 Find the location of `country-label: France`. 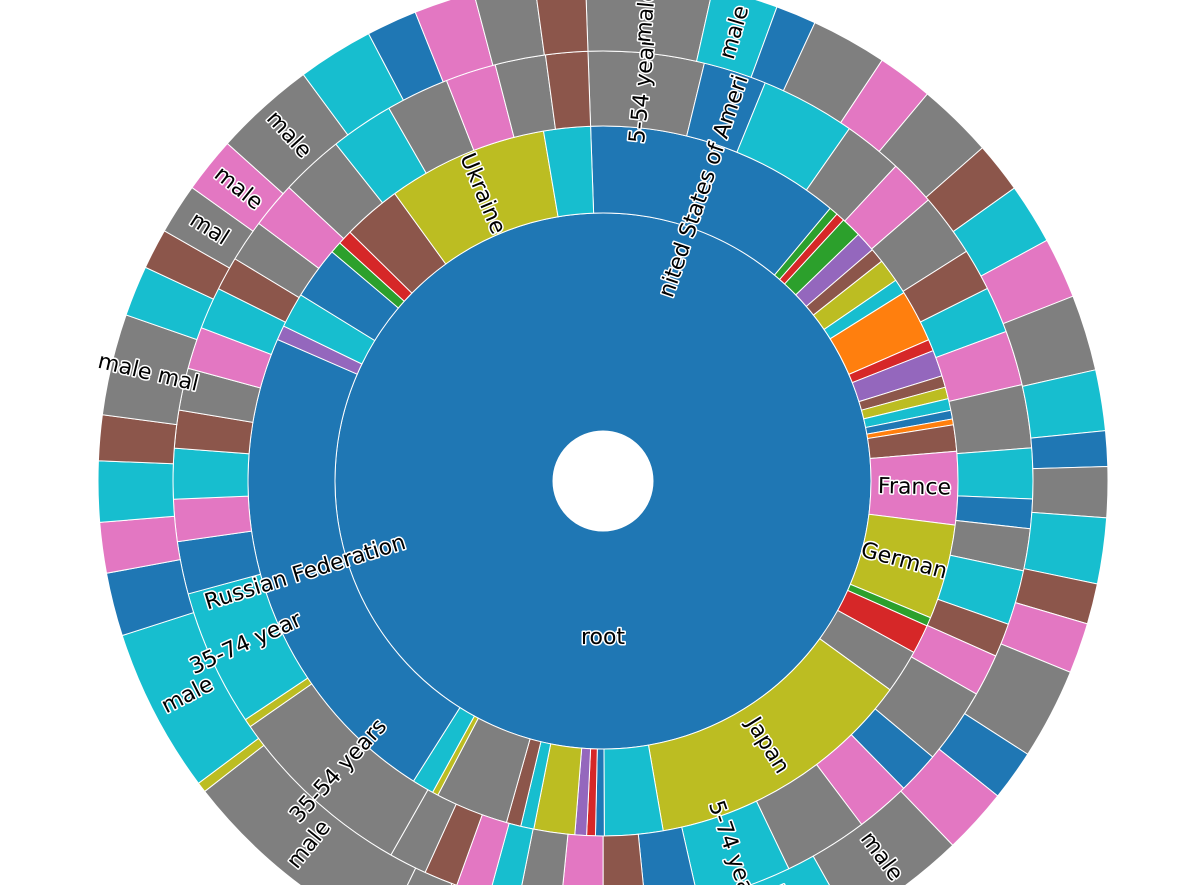

country-label: France is located at coordinates (915, 487).